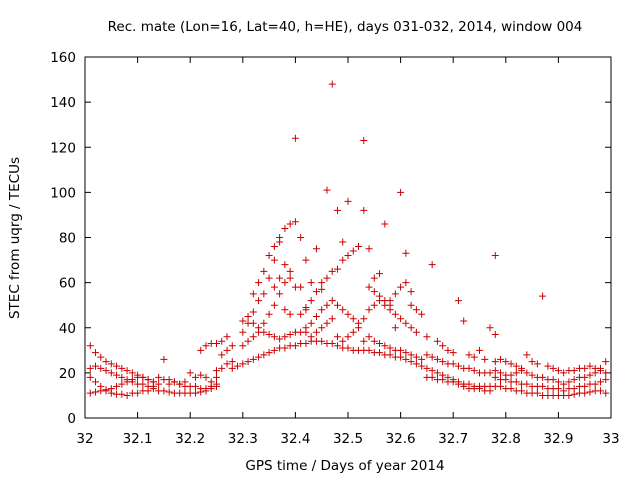  What do you see at coordinates (610, 439) in the screenshot?
I see `x-tick-label: 33` at bounding box center [610, 439].